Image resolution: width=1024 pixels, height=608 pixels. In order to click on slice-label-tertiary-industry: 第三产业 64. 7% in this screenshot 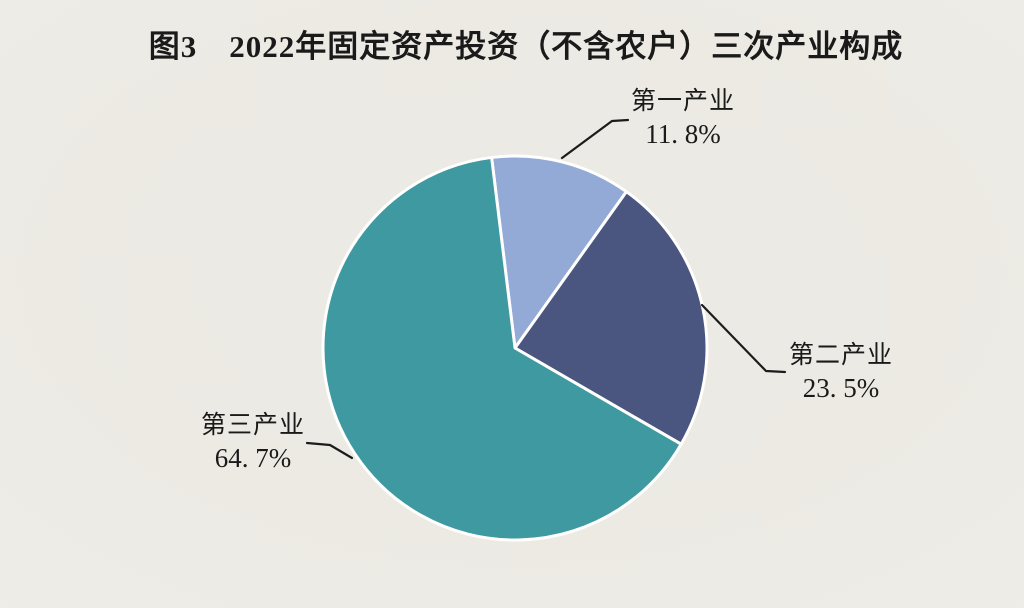, I will do `click(253, 442)`.